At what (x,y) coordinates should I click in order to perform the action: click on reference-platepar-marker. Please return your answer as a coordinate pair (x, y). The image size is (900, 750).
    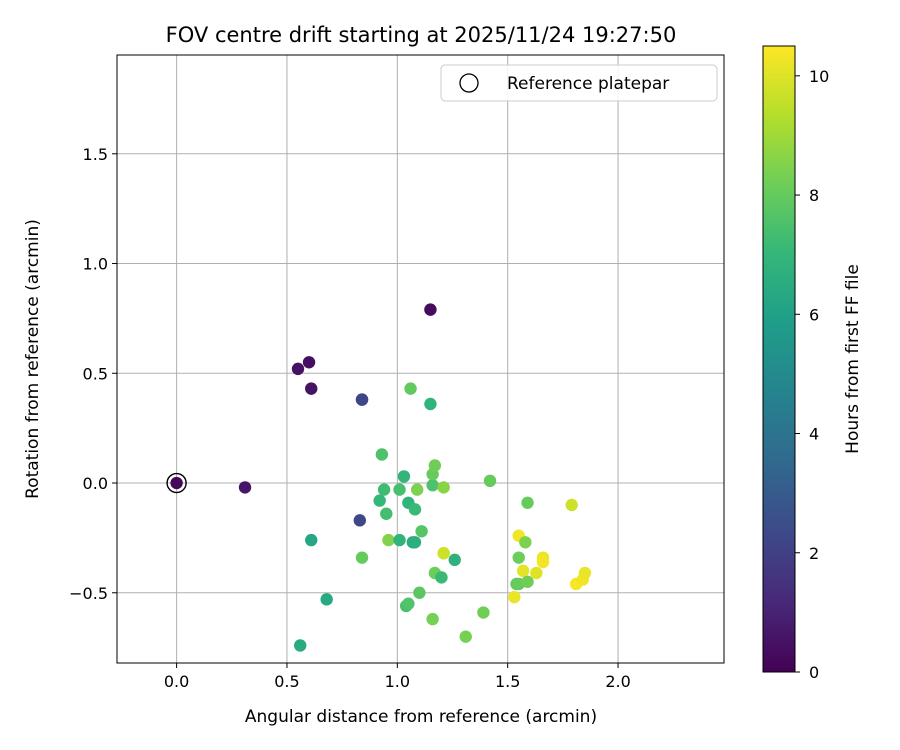
    Looking at the image, I should click on (176, 483).